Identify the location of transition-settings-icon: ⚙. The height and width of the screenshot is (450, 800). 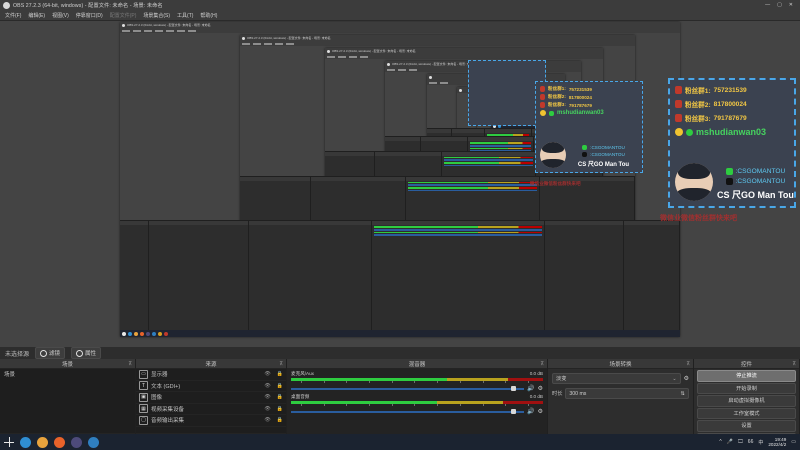
(686, 379).